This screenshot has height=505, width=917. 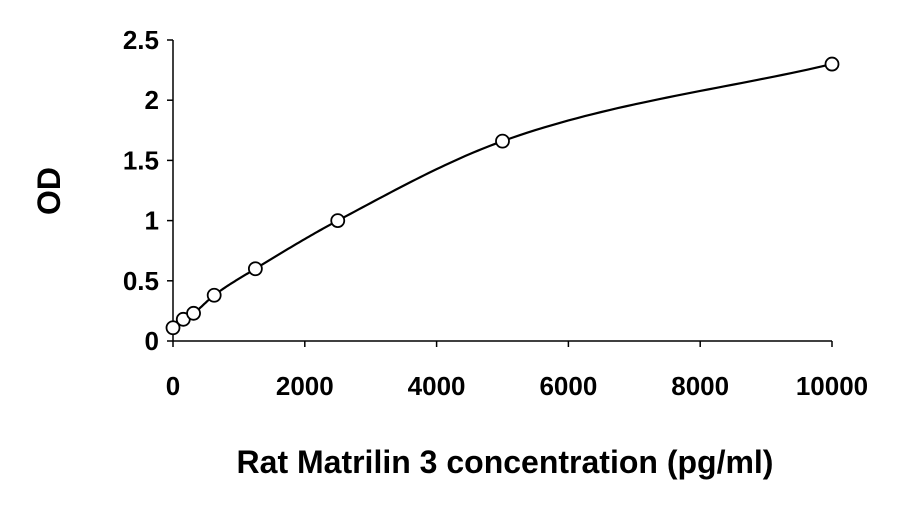 I want to click on y-tick-label: 1, so click(x=152, y=221).